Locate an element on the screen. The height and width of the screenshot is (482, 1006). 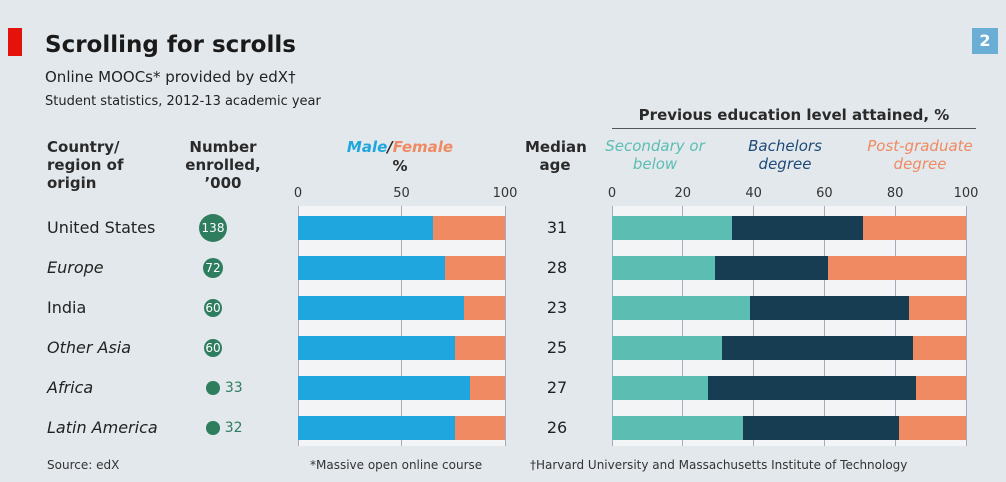
x-tick-label: 20 is located at coordinates (683, 193).